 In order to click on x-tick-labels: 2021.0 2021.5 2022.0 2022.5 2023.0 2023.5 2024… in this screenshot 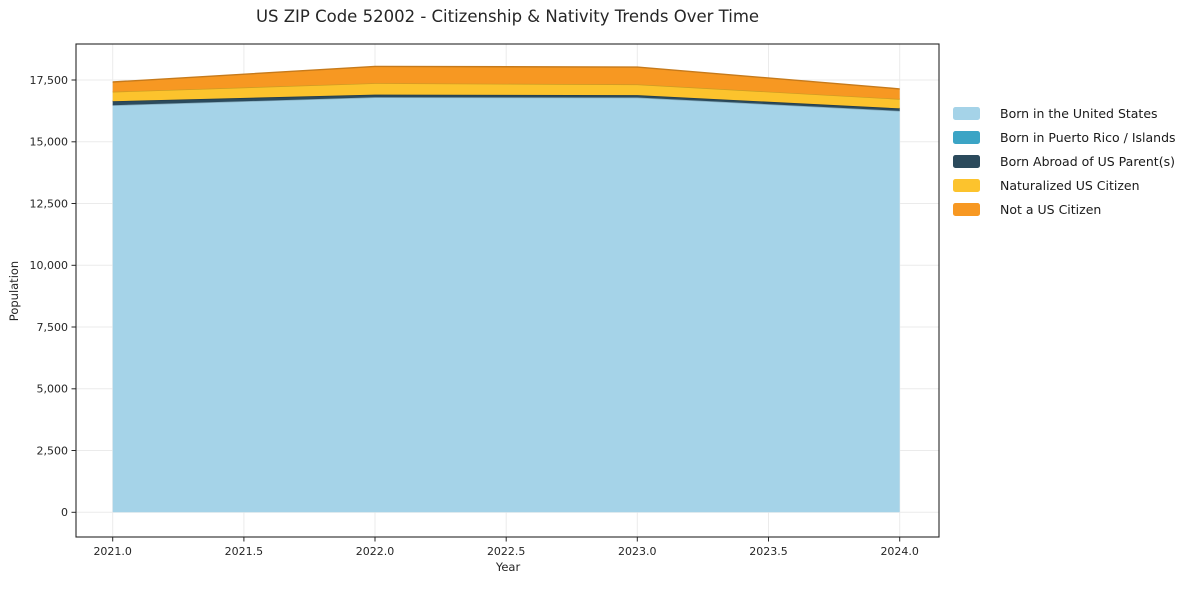, I will do `click(506, 551)`.